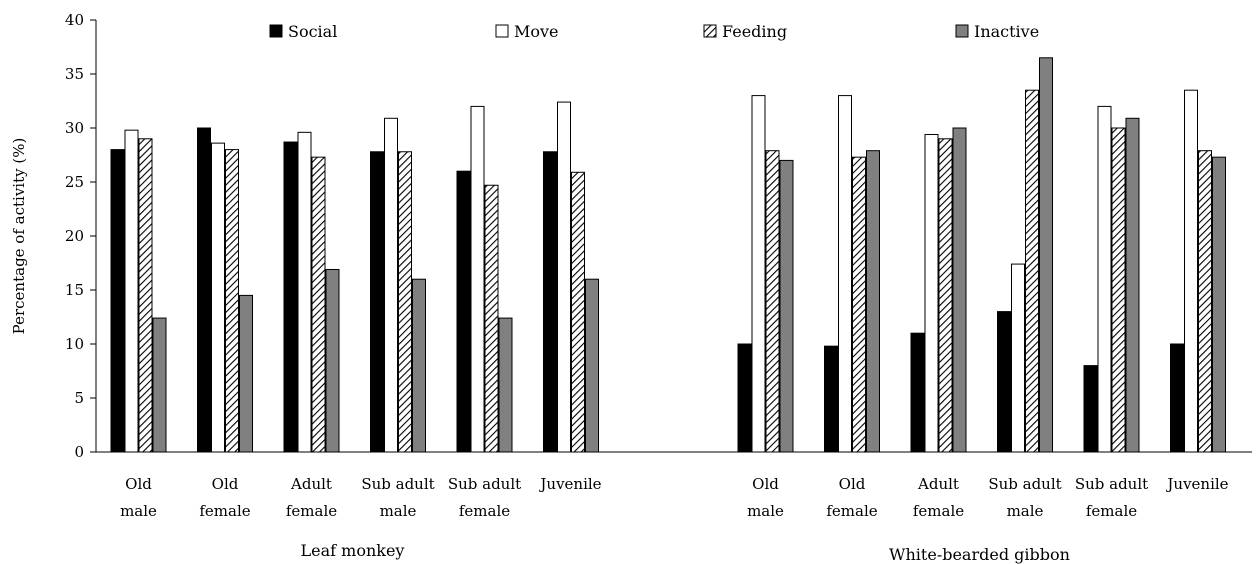 This screenshot has width=1256, height=564. What do you see at coordinates (79, 398) in the screenshot?
I see `y-tick-label: 5` at bounding box center [79, 398].